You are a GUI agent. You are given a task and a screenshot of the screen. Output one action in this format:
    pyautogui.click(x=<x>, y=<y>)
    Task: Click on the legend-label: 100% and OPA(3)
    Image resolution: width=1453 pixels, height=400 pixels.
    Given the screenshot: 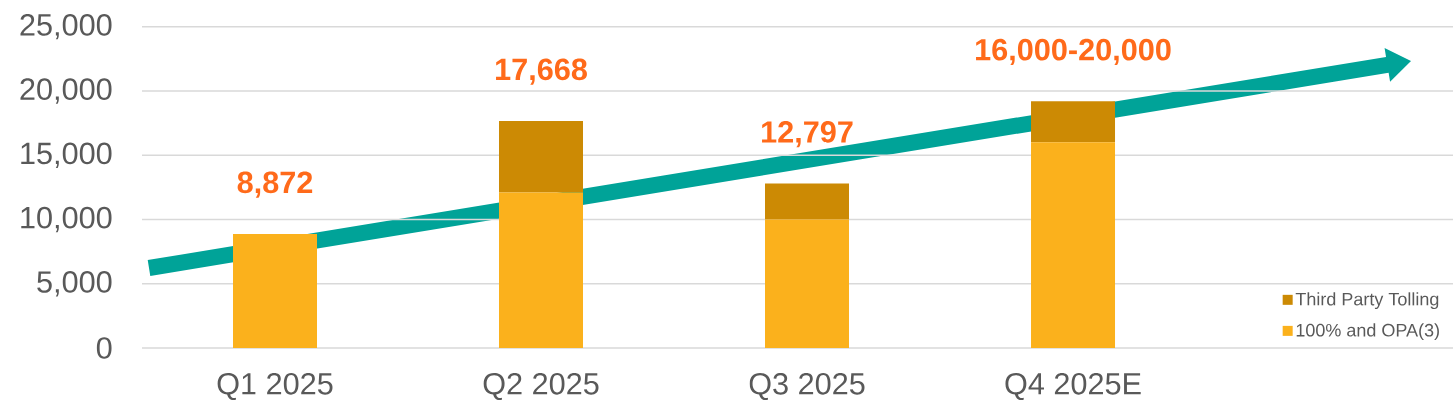 What is the action you would take?
    pyautogui.click(x=1367, y=332)
    